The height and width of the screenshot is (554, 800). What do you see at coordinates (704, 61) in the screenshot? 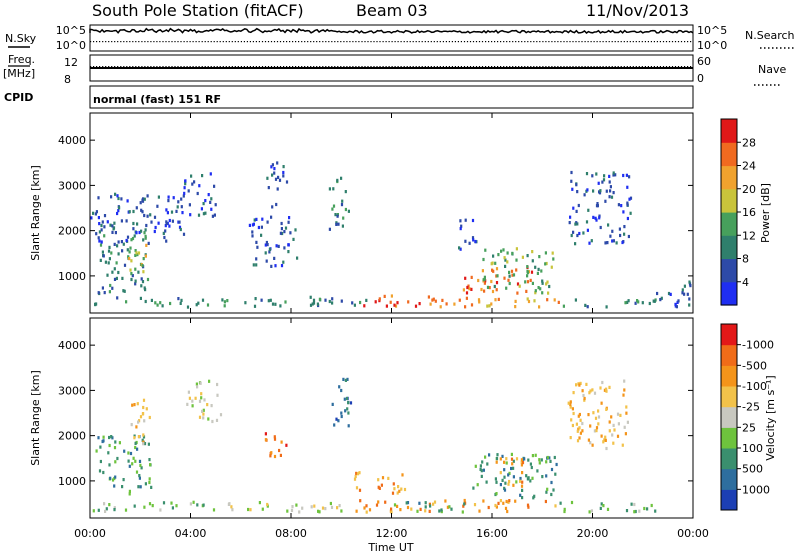
I see `nave-tick-top: 60` at bounding box center [704, 61].